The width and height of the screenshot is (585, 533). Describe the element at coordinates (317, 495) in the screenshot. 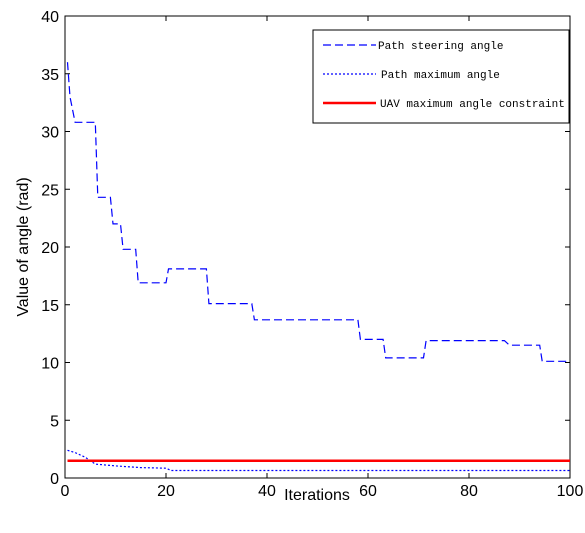

I see `x-axis-title: Iterations` at that location.